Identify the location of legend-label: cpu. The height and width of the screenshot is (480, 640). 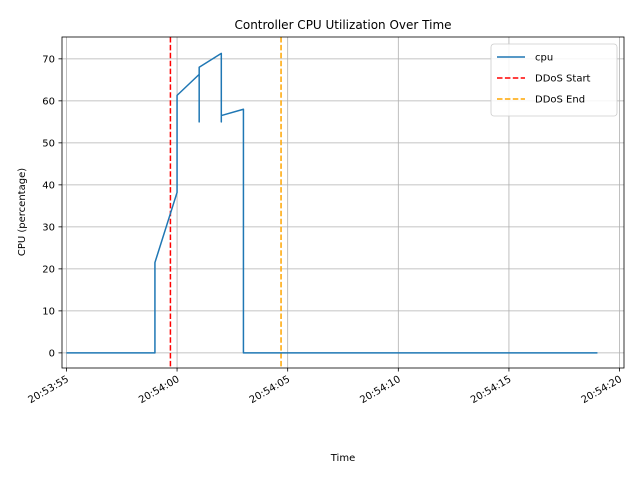
(544, 58).